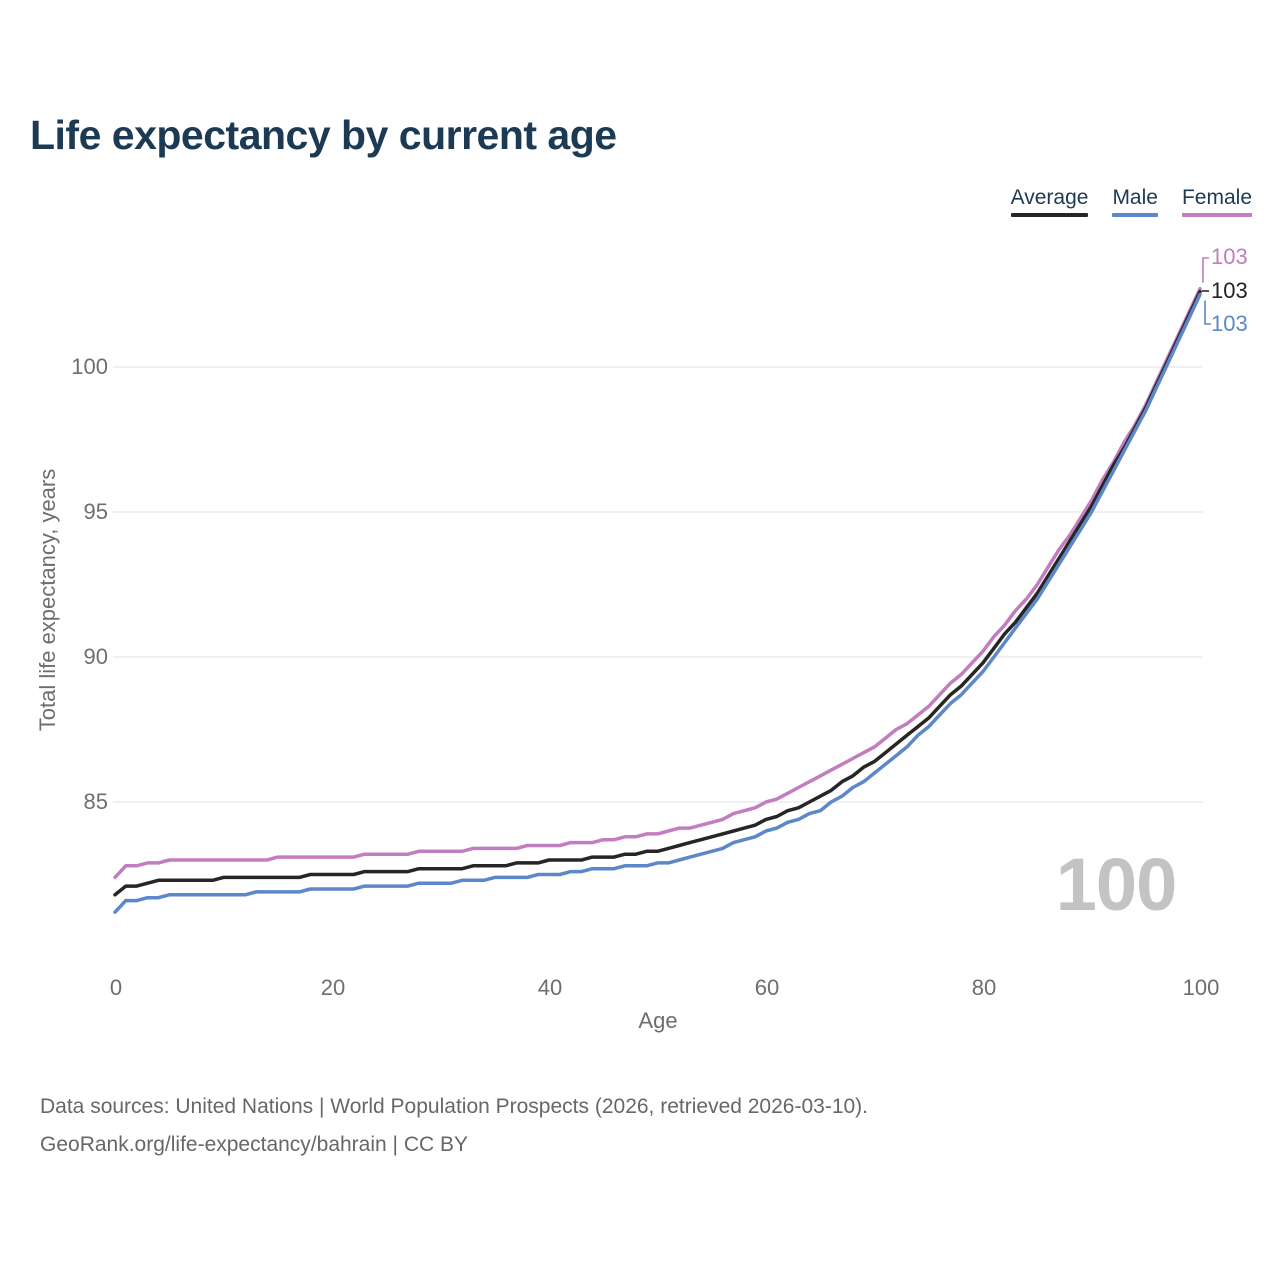 Image resolution: width=1280 pixels, height=1280 pixels. What do you see at coordinates (89, 366) in the screenshot?
I see `y-tick-100: 100` at bounding box center [89, 366].